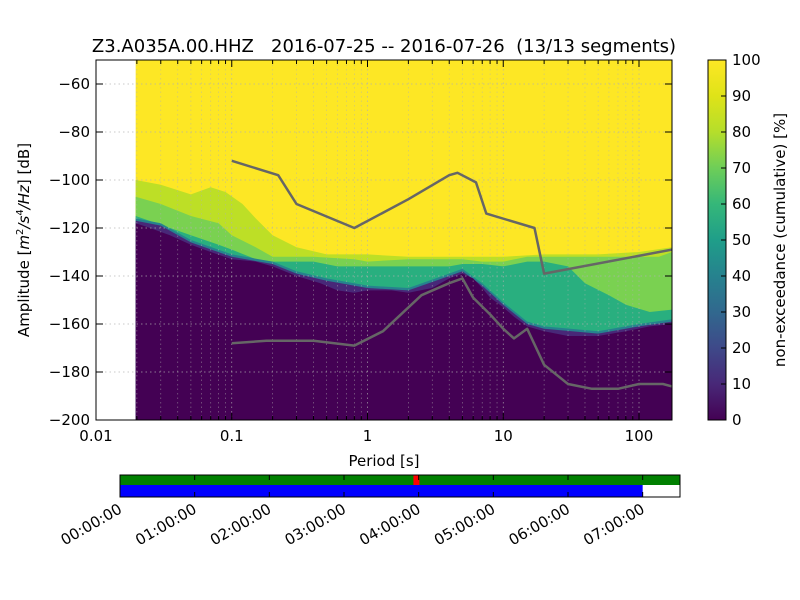  I want to click on timeline-tick-label: 06:00:00, so click(539, 524).